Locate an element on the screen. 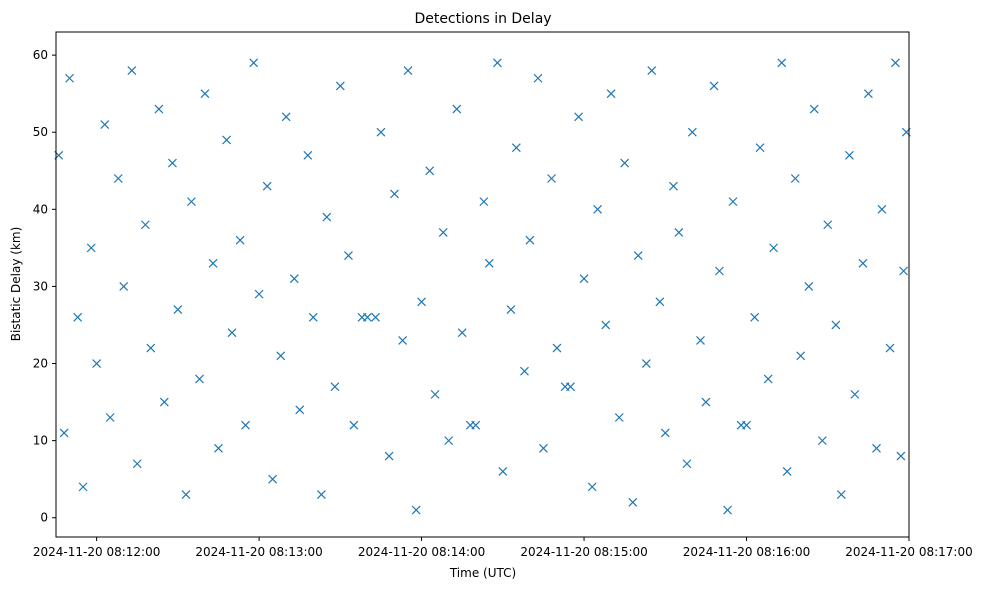 The height and width of the screenshot is (590, 989). y-tick-label-6: 60 is located at coordinates (40, 55).